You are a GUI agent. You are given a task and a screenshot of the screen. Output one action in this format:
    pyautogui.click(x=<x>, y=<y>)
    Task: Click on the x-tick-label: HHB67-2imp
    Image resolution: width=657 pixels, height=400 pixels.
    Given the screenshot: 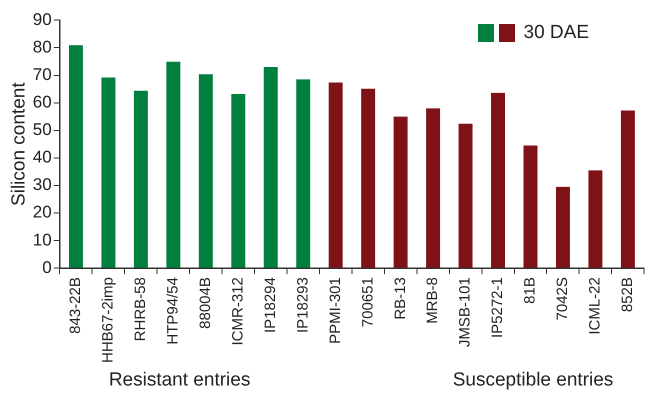 What is the action you would take?
    pyautogui.click(x=108, y=320)
    